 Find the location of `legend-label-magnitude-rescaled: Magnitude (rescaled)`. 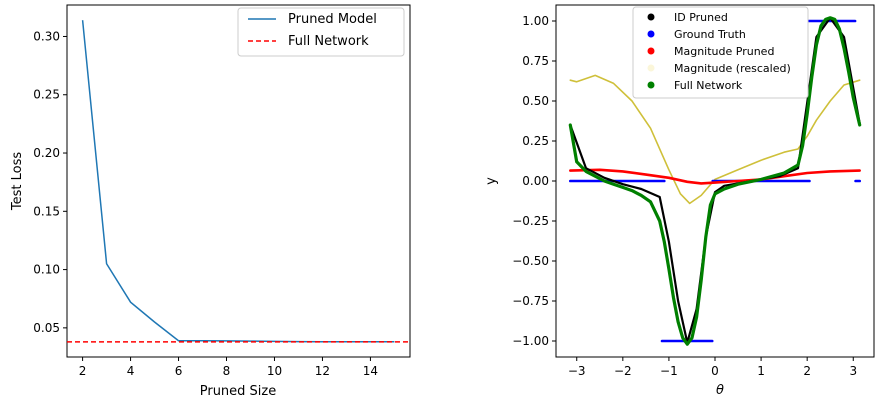

legend-label-magnitude-rescaled: Magnitude (rescaled) is located at coordinates (732, 68).